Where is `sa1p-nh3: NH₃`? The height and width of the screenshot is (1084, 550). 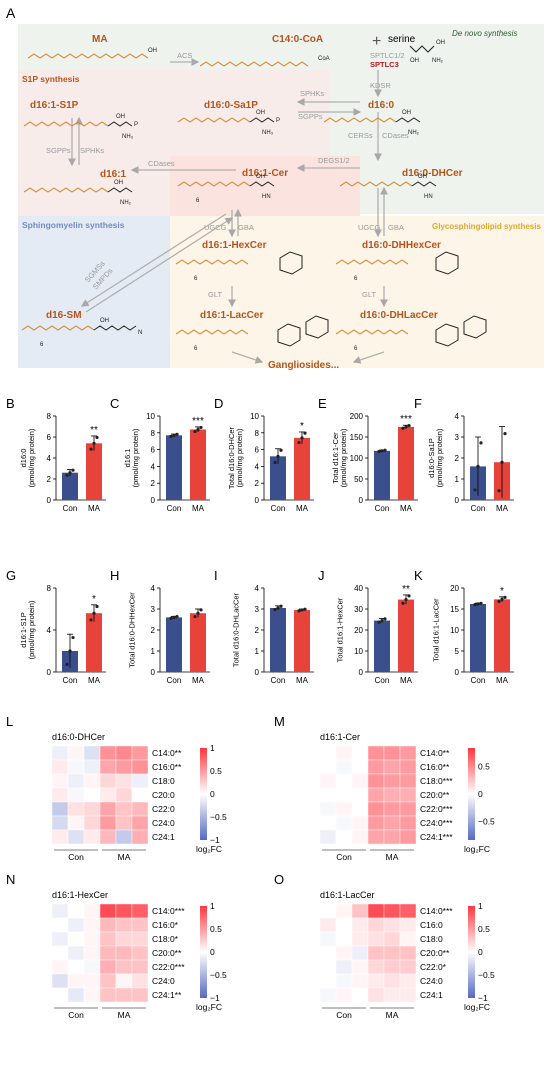 sa1p-nh3: NH₃ is located at coordinates (268, 133).